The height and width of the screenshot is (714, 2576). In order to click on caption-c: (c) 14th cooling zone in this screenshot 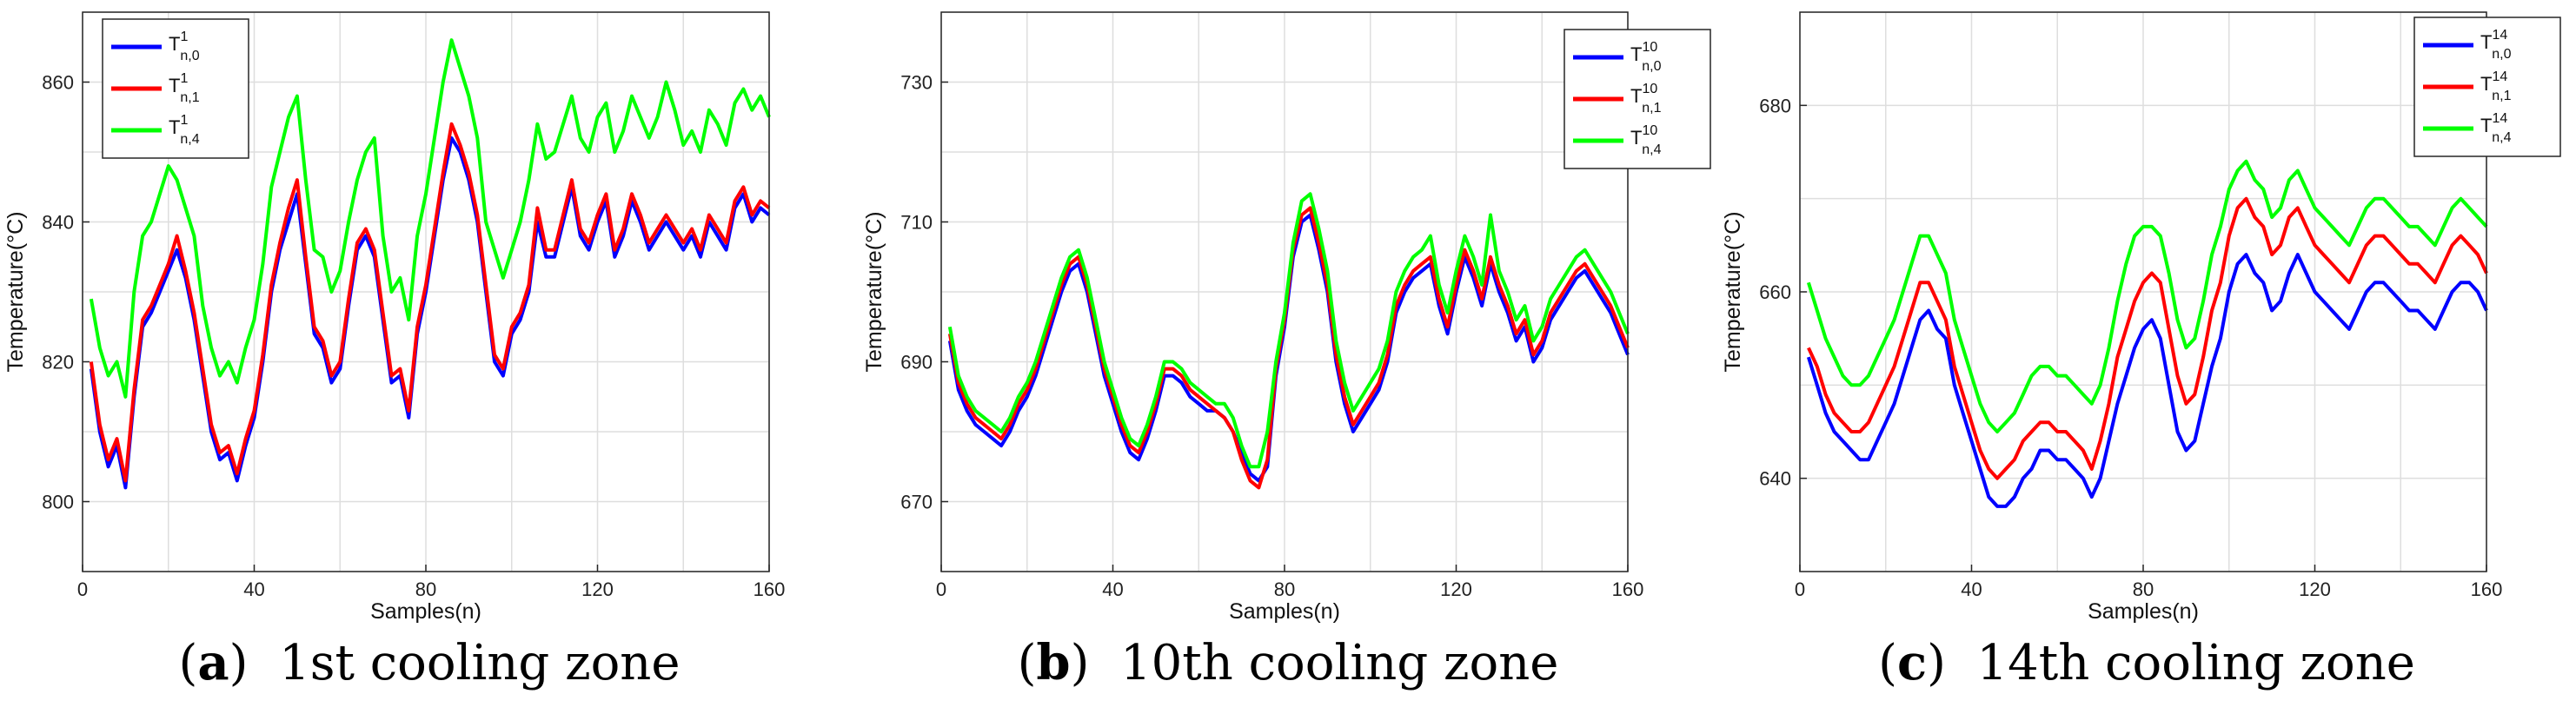, I will do `click(2146, 662)`.